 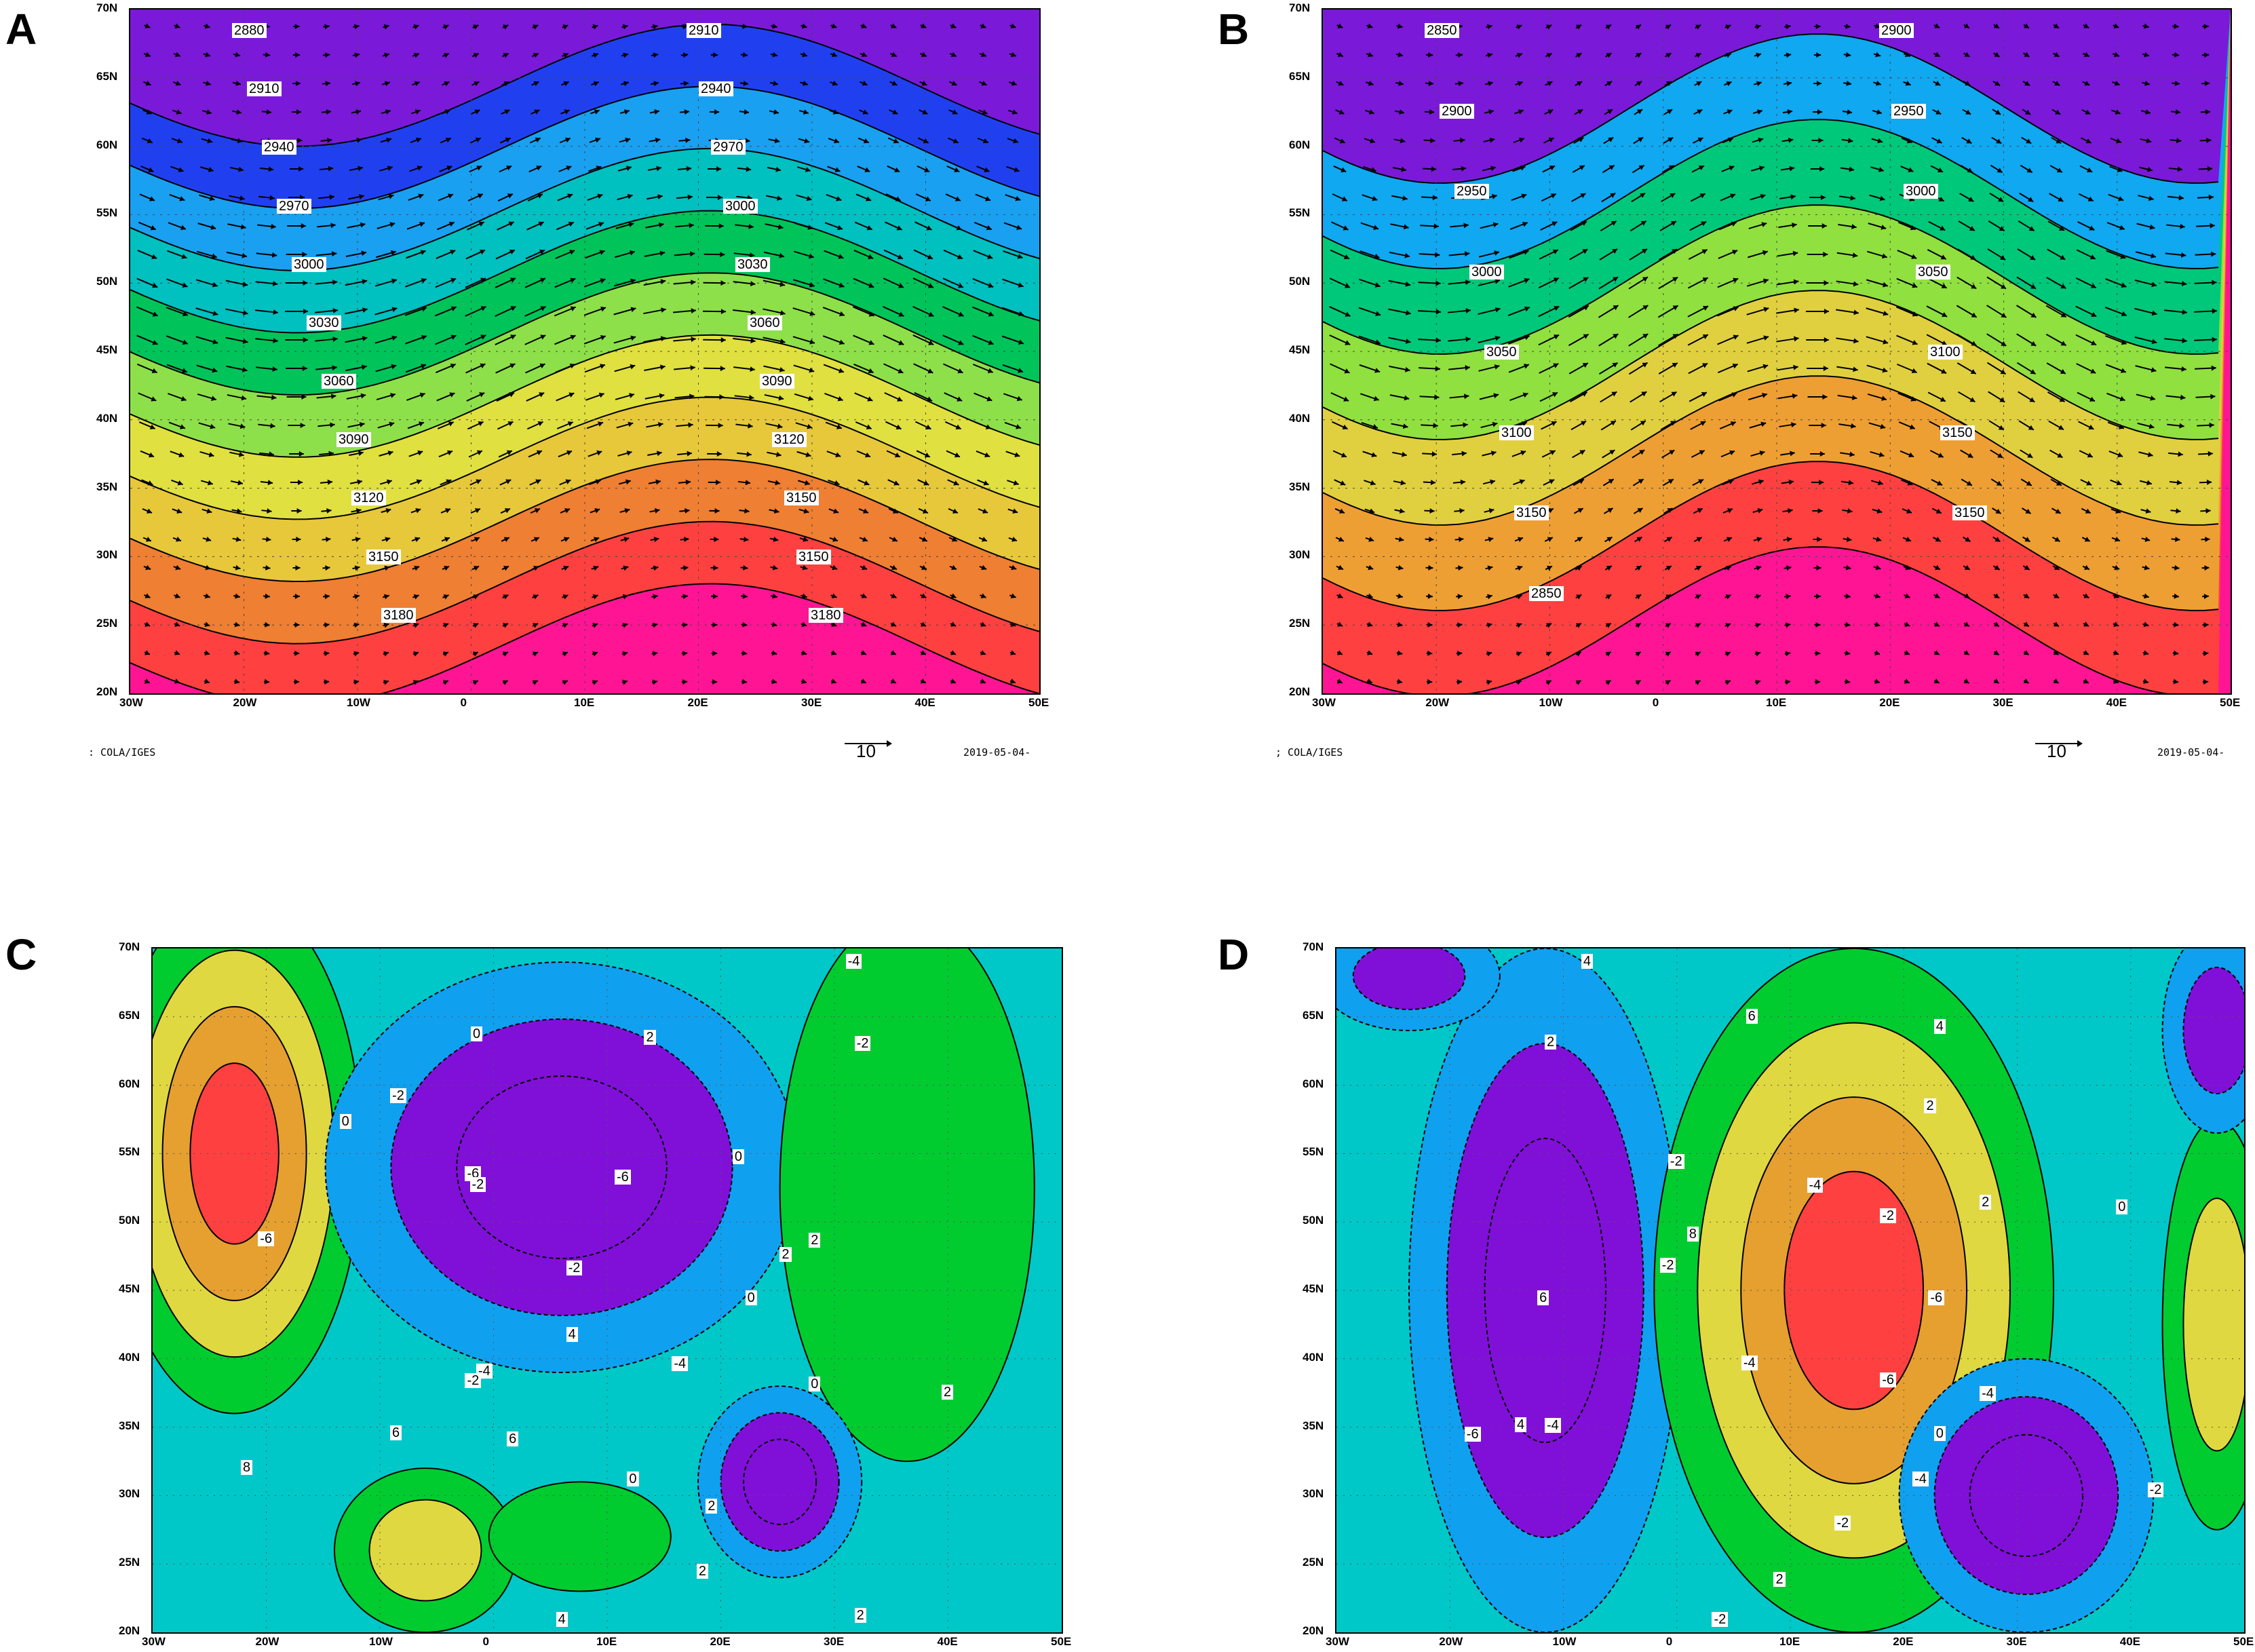 I want to click on credit-text: : COLA/IGES, so click(x=122, y=752).